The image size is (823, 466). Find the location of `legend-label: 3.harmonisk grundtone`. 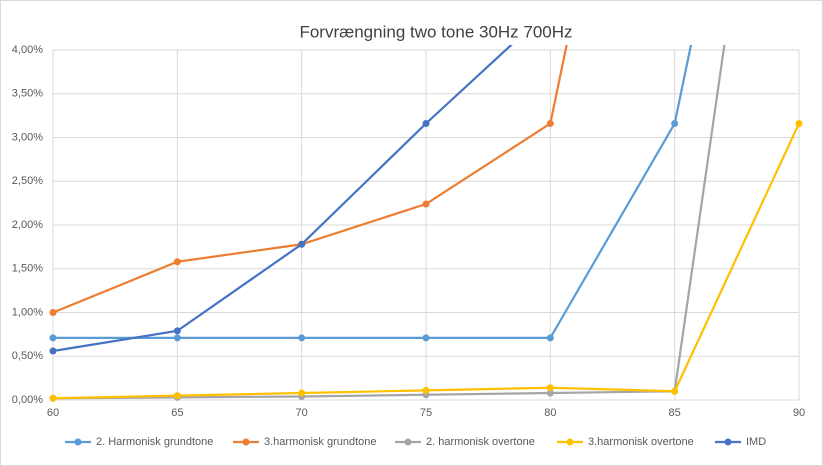

legend-label: 3.harmonisk grundtone is located at coordinates (320, 442).